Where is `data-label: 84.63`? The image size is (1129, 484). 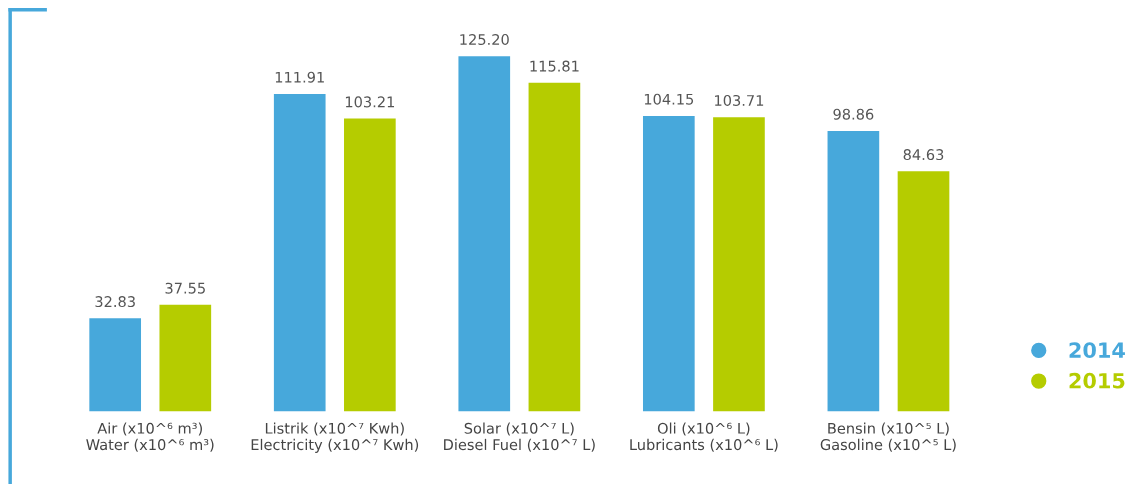 data-label: 84.63 is located at coordinates (923, 155).